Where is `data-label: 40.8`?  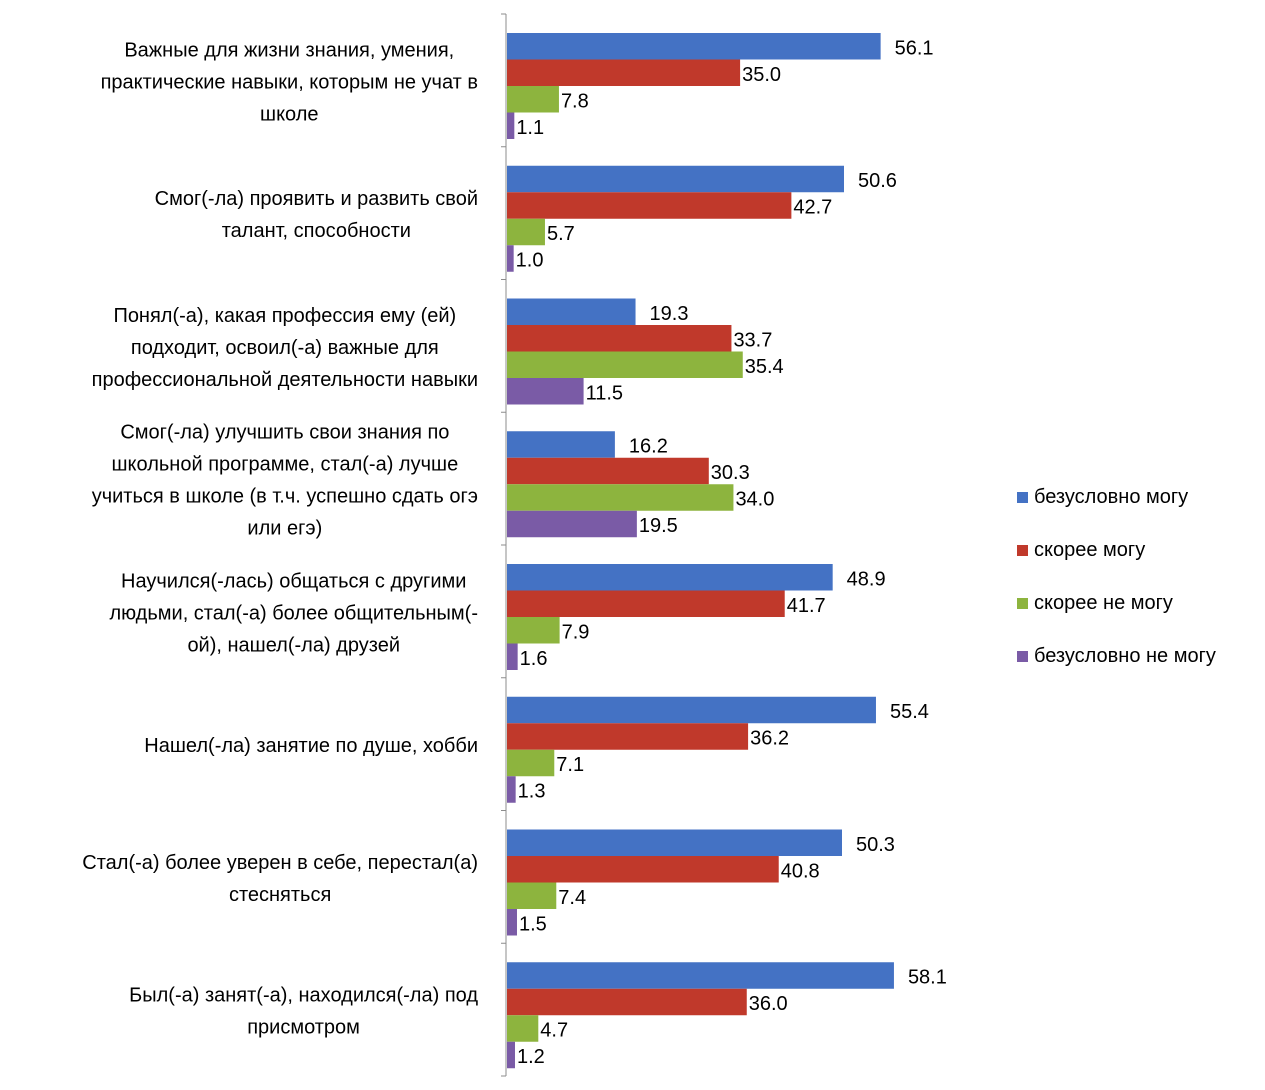
data-label: 40.8 is located at coordinates (800, 871).